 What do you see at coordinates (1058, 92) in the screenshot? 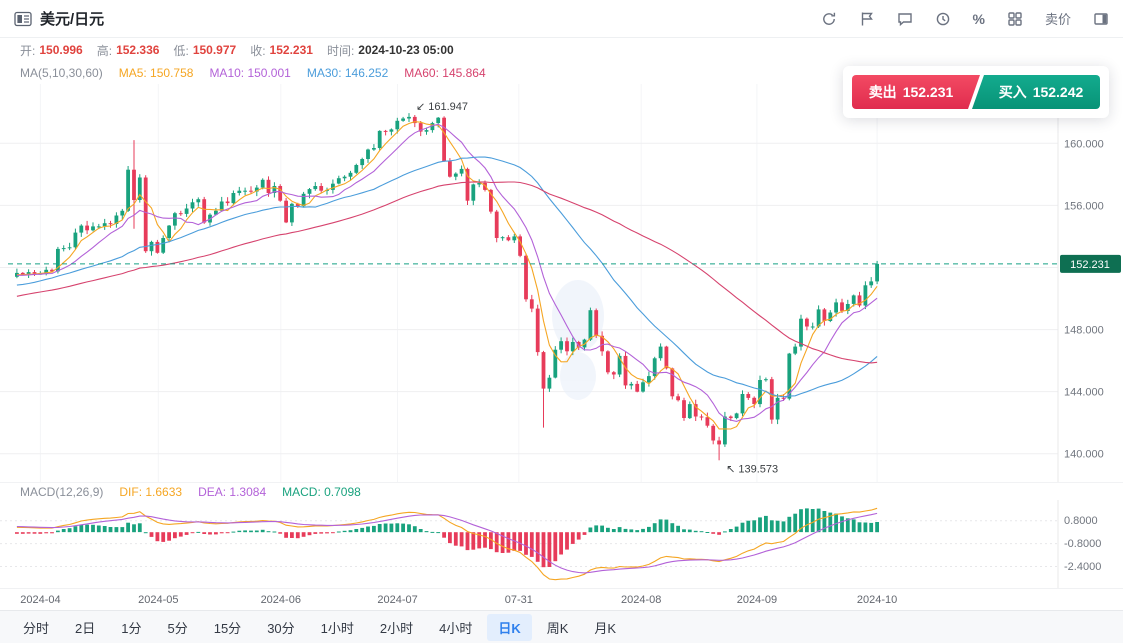
I see `buy-button-price: 152.242` at bounding box center [1058, 92].